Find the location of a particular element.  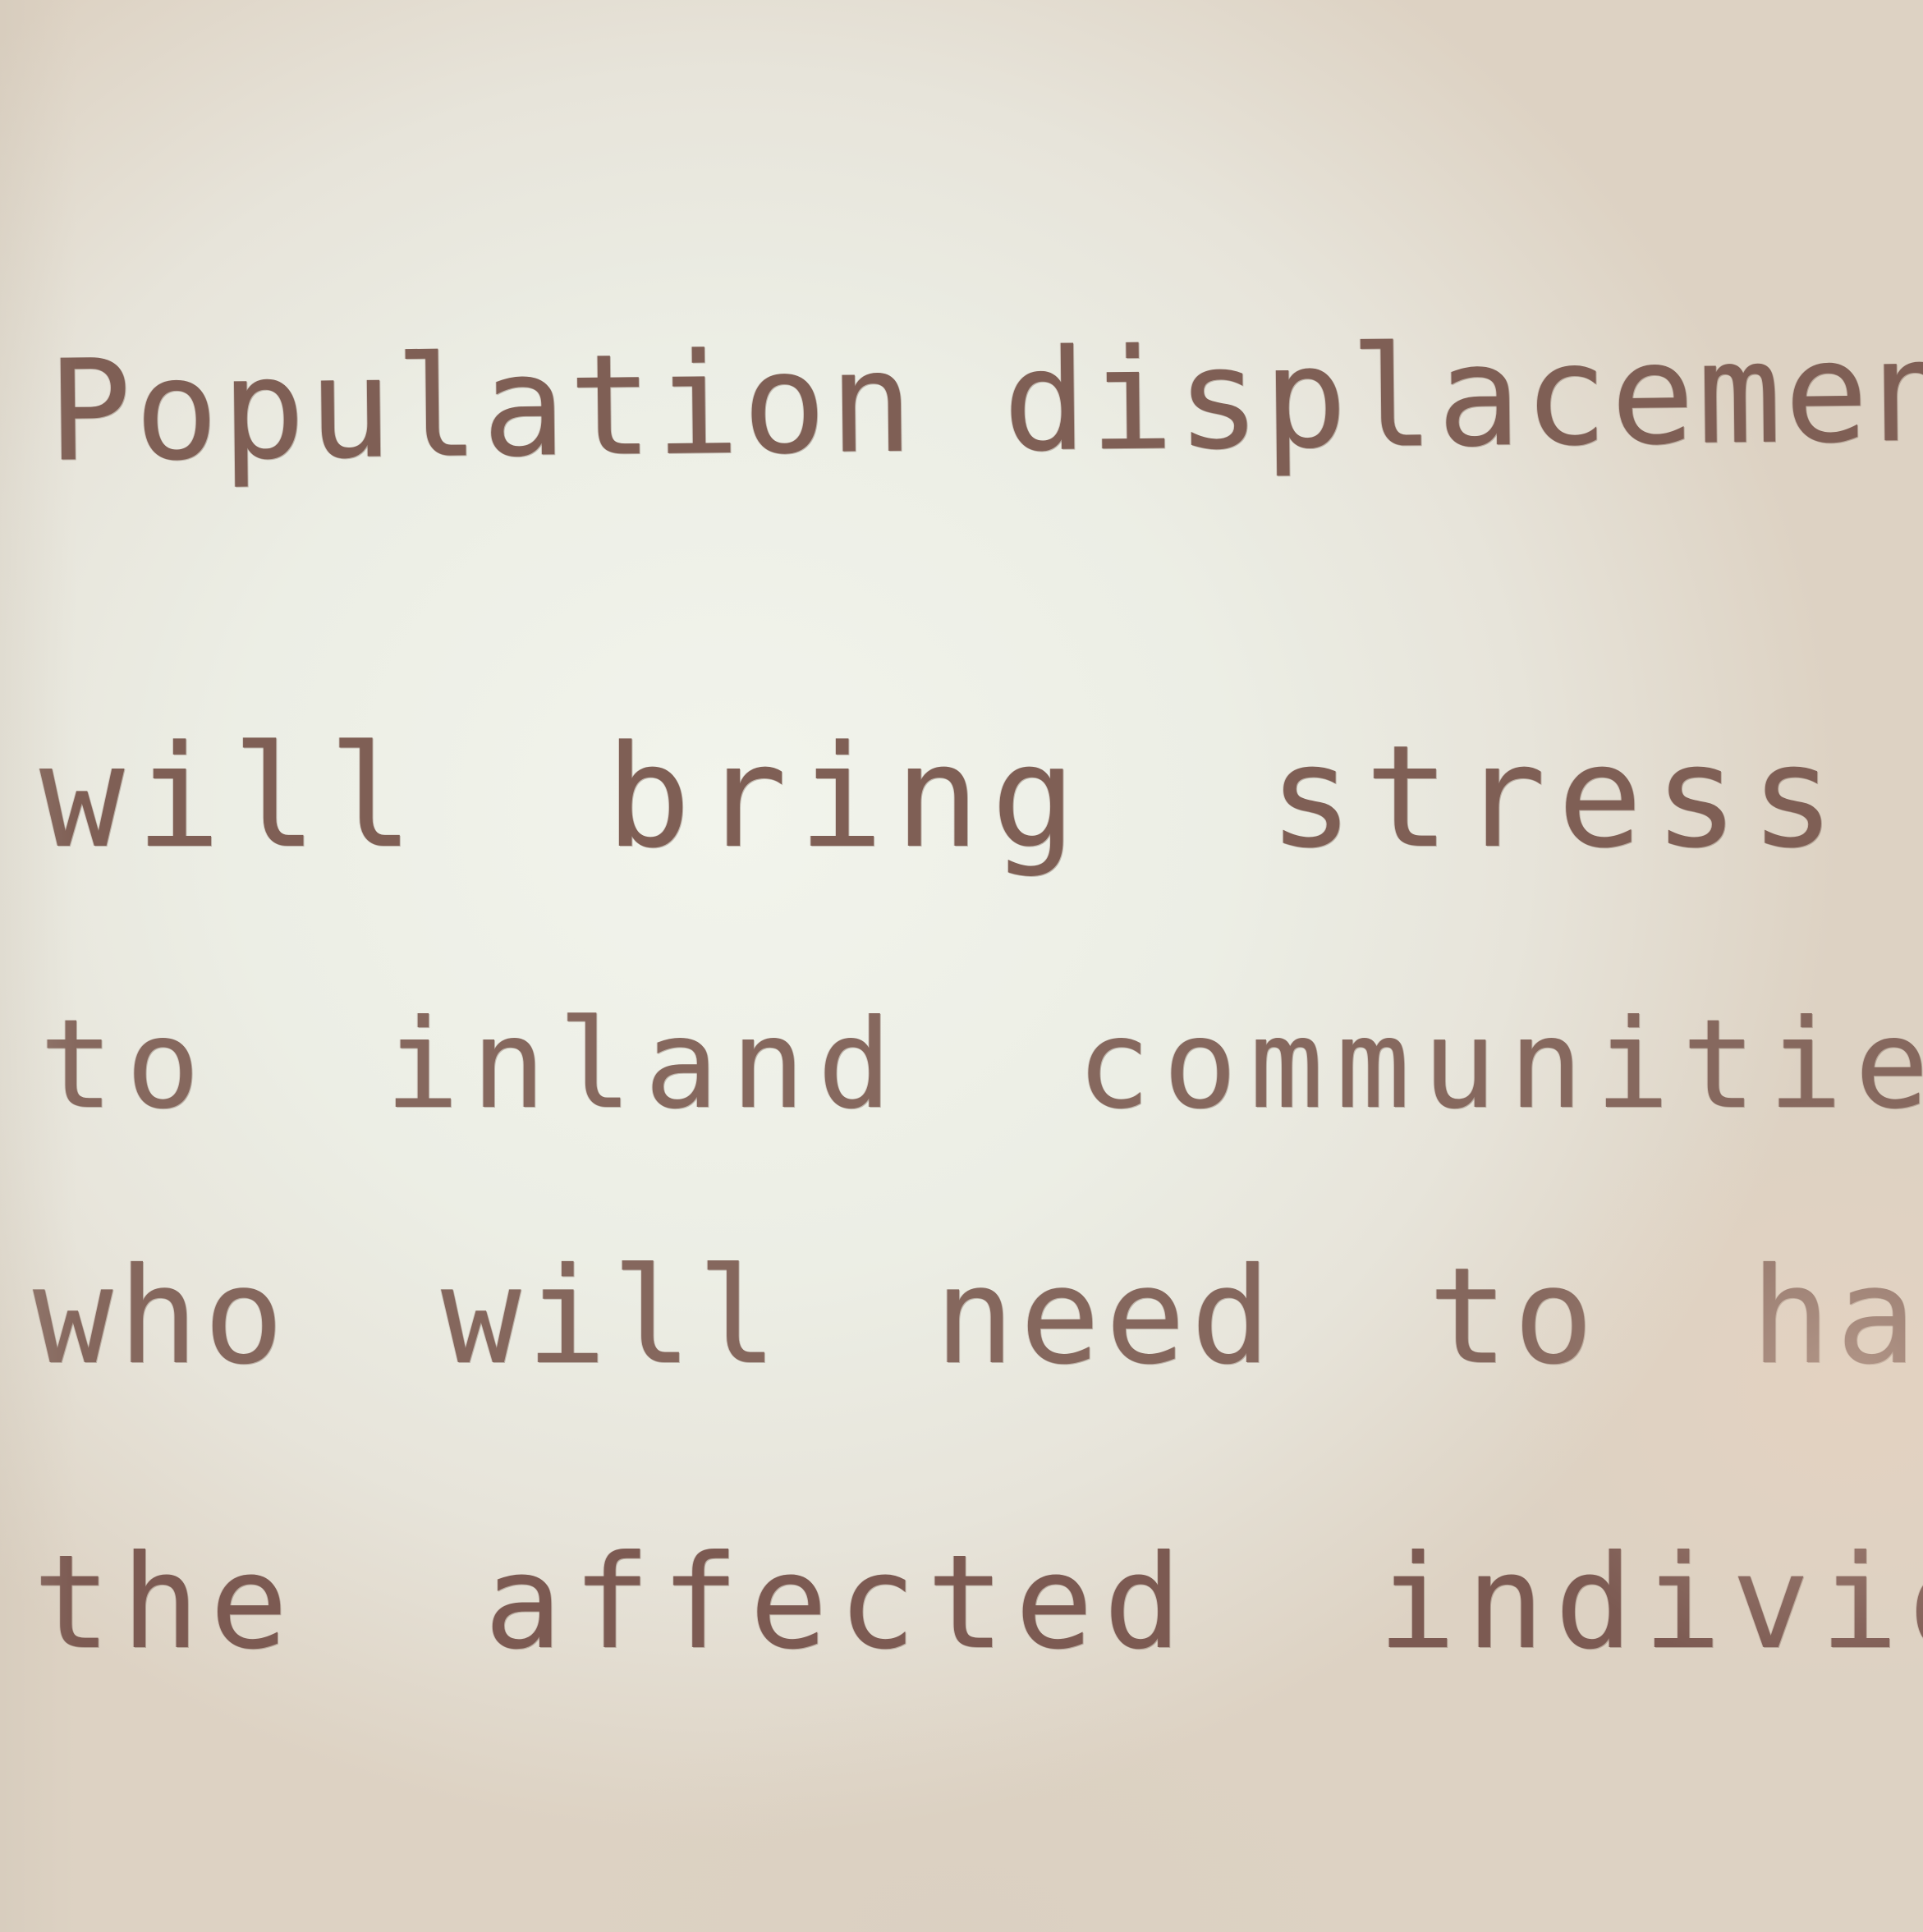

note-line-3: to inland communities is located at coordinates (981, 1065).